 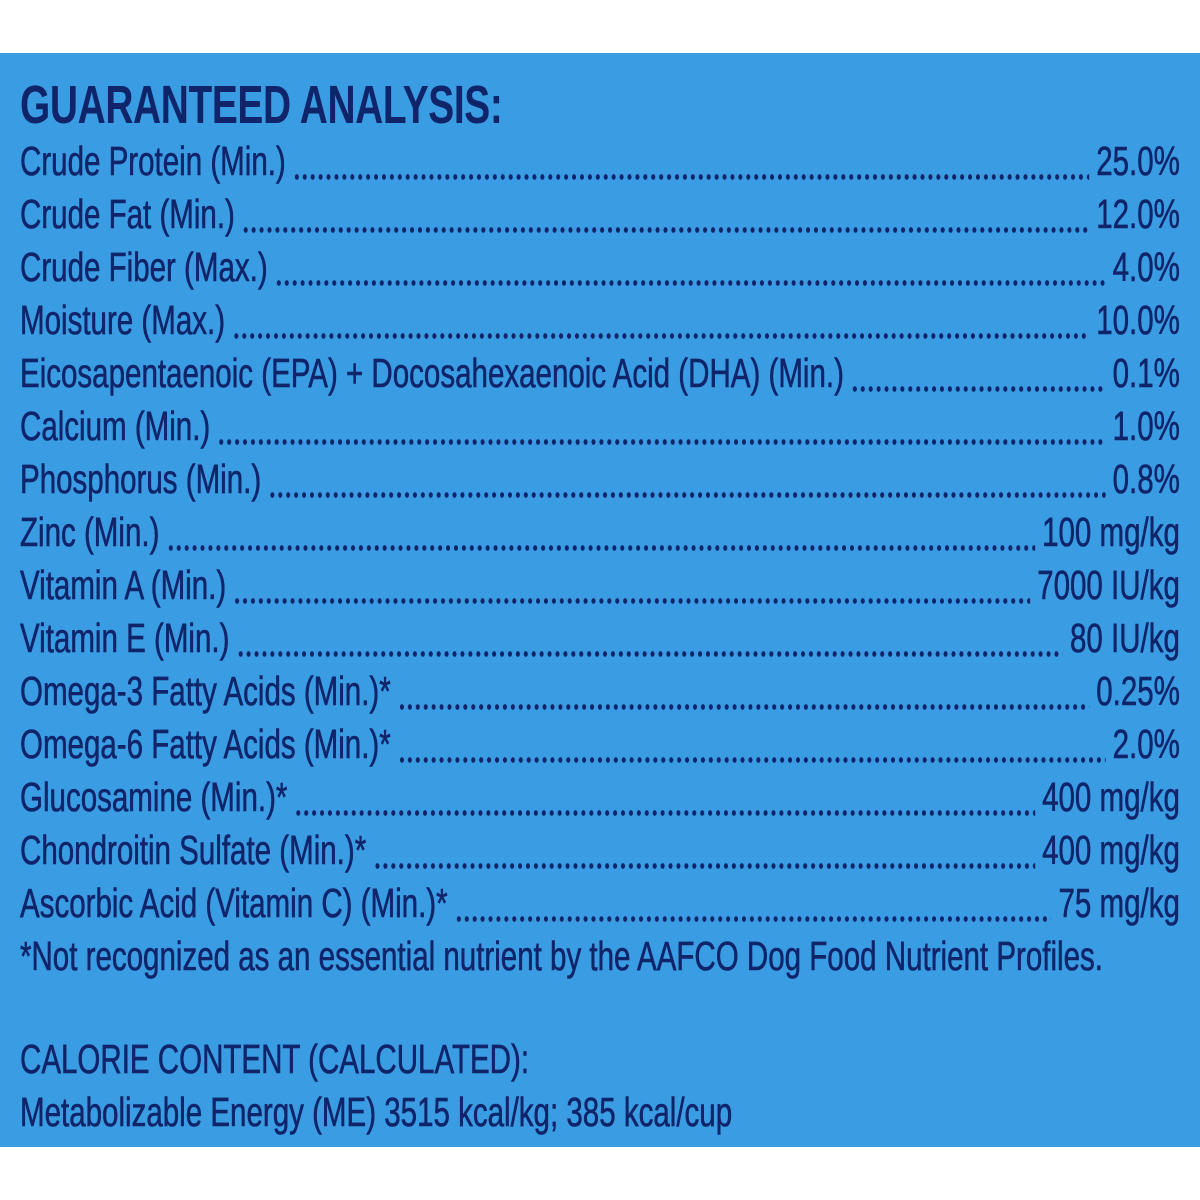 I want to click on nutrient-label: Glucosamine (Min.)*, so click(x=154, y=797).